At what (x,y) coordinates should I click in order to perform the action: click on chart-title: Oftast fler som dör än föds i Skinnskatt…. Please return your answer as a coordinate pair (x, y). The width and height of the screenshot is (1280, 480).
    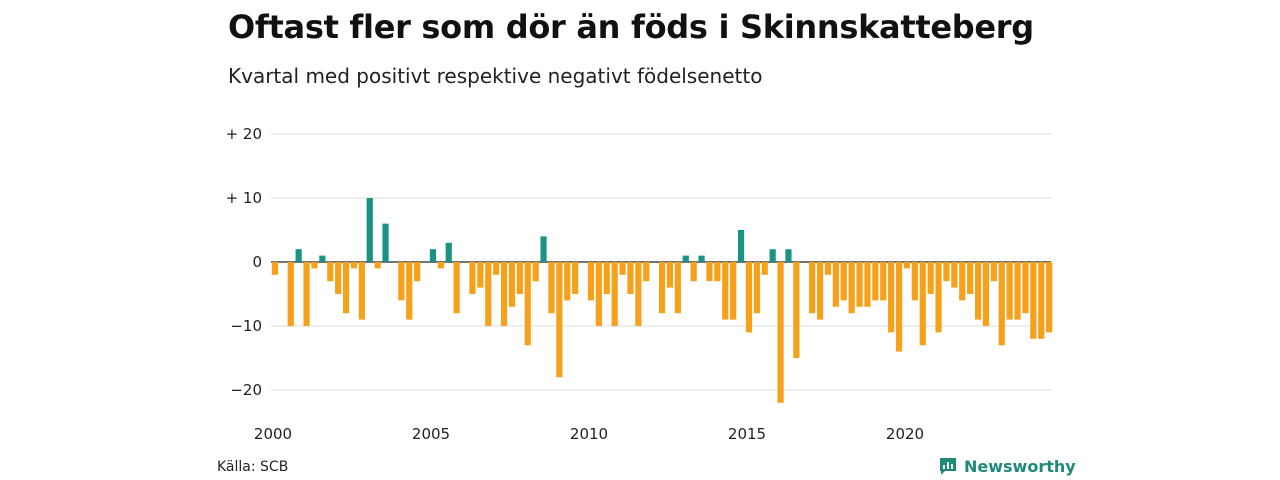
    Looking at the image, I should click on (631, 27).